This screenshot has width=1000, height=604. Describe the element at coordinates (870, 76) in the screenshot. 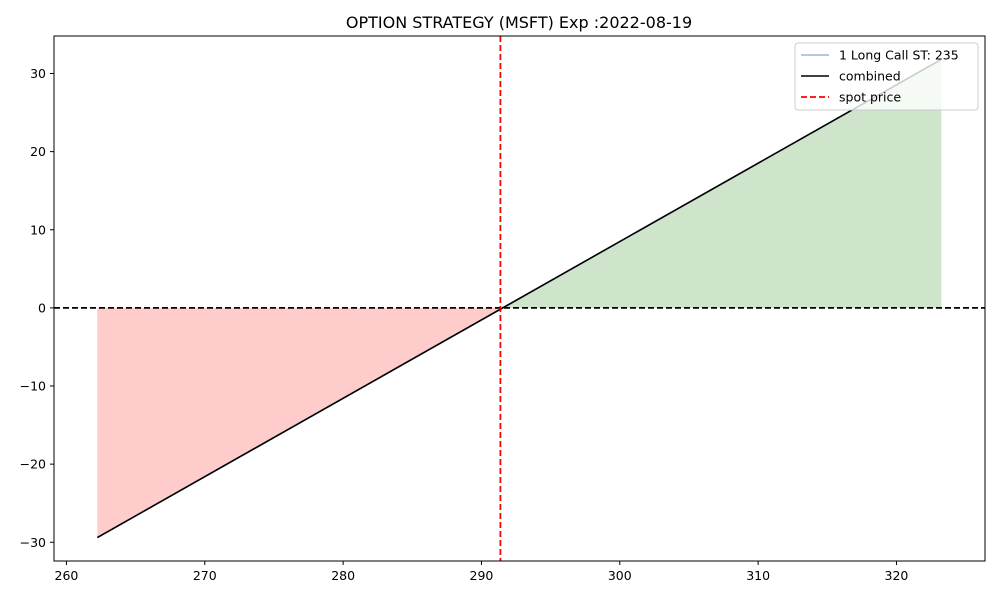

I see `legend-label: combined` at that location.